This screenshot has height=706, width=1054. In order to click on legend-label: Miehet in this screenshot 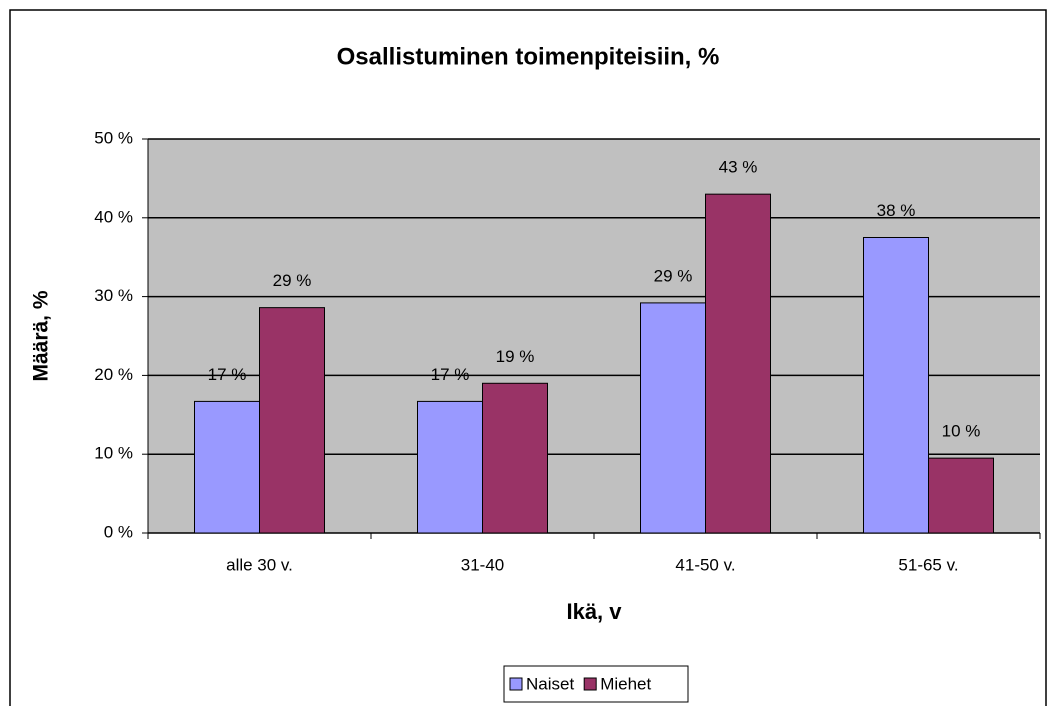, I will do `click(625, 683)`.